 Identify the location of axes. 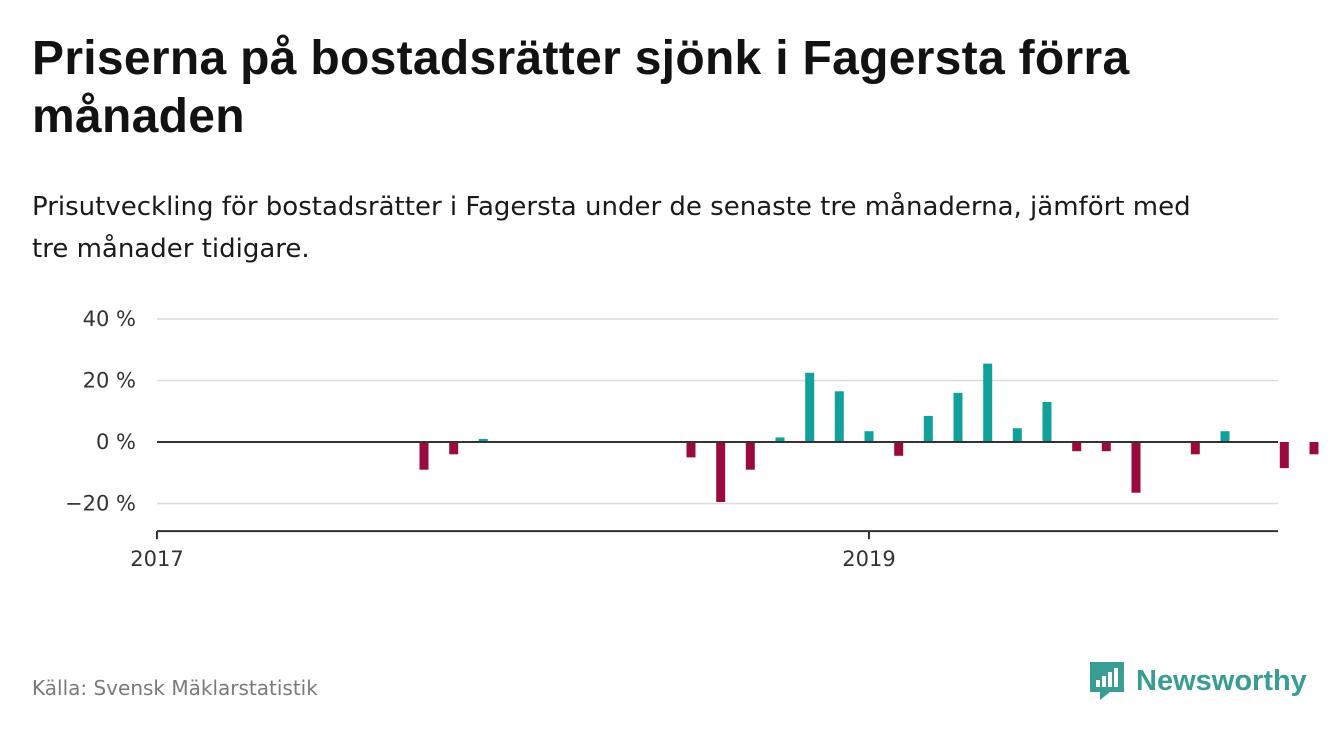
(717, 490).